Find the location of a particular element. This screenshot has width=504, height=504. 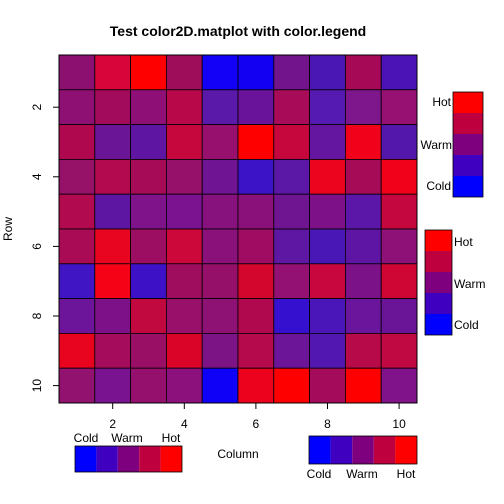

y-tick-label: 10 is located at coordinates (37, 386).